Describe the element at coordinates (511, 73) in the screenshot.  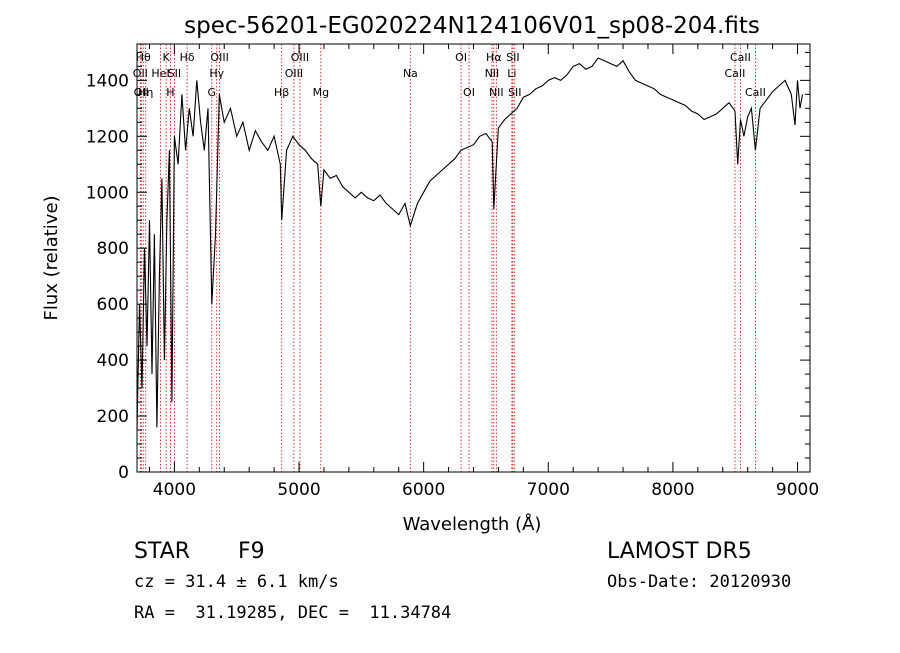
I see `line-marker-label-22: Li` at that location.